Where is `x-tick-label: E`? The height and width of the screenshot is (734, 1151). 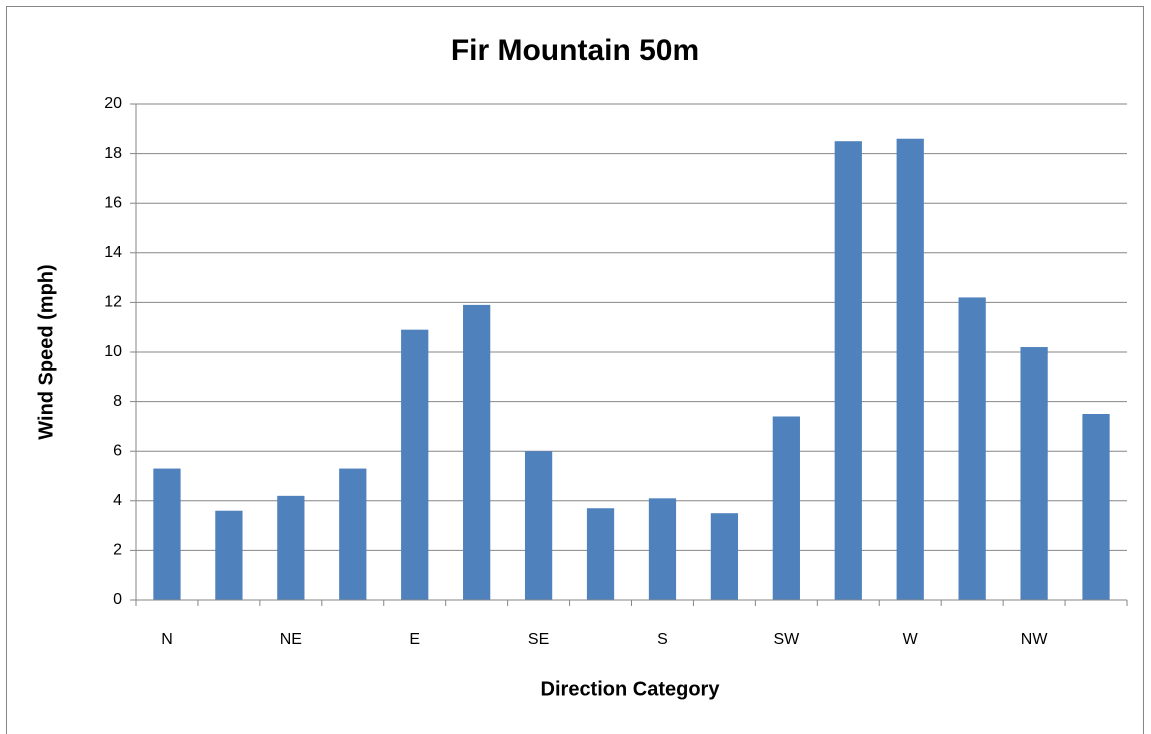
x-tick-label: E is located at coordinates (414, 639).